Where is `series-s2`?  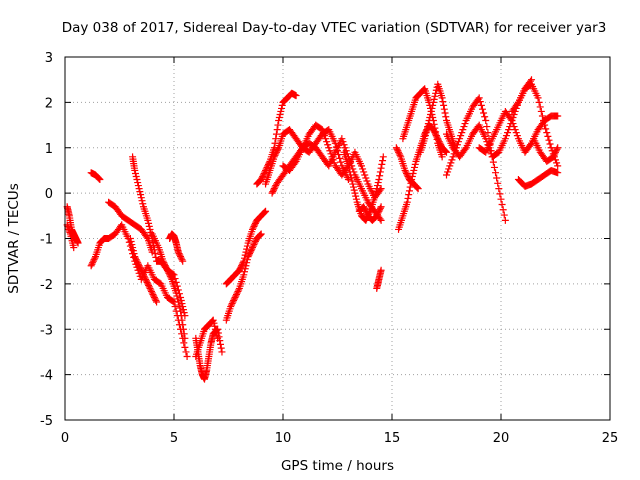
series-s2 is located at coordinates (70, 236).